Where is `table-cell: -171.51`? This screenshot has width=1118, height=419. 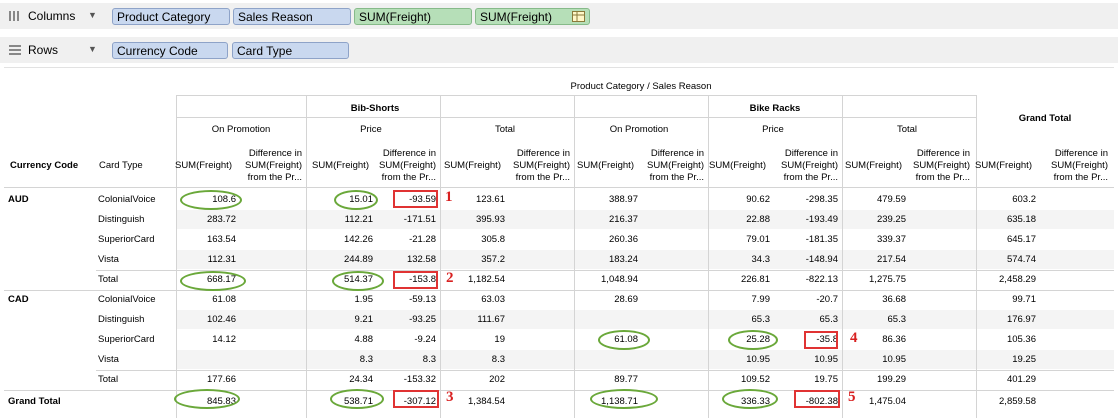
table-cell: -171.51 is located at coordinates (419, 219).